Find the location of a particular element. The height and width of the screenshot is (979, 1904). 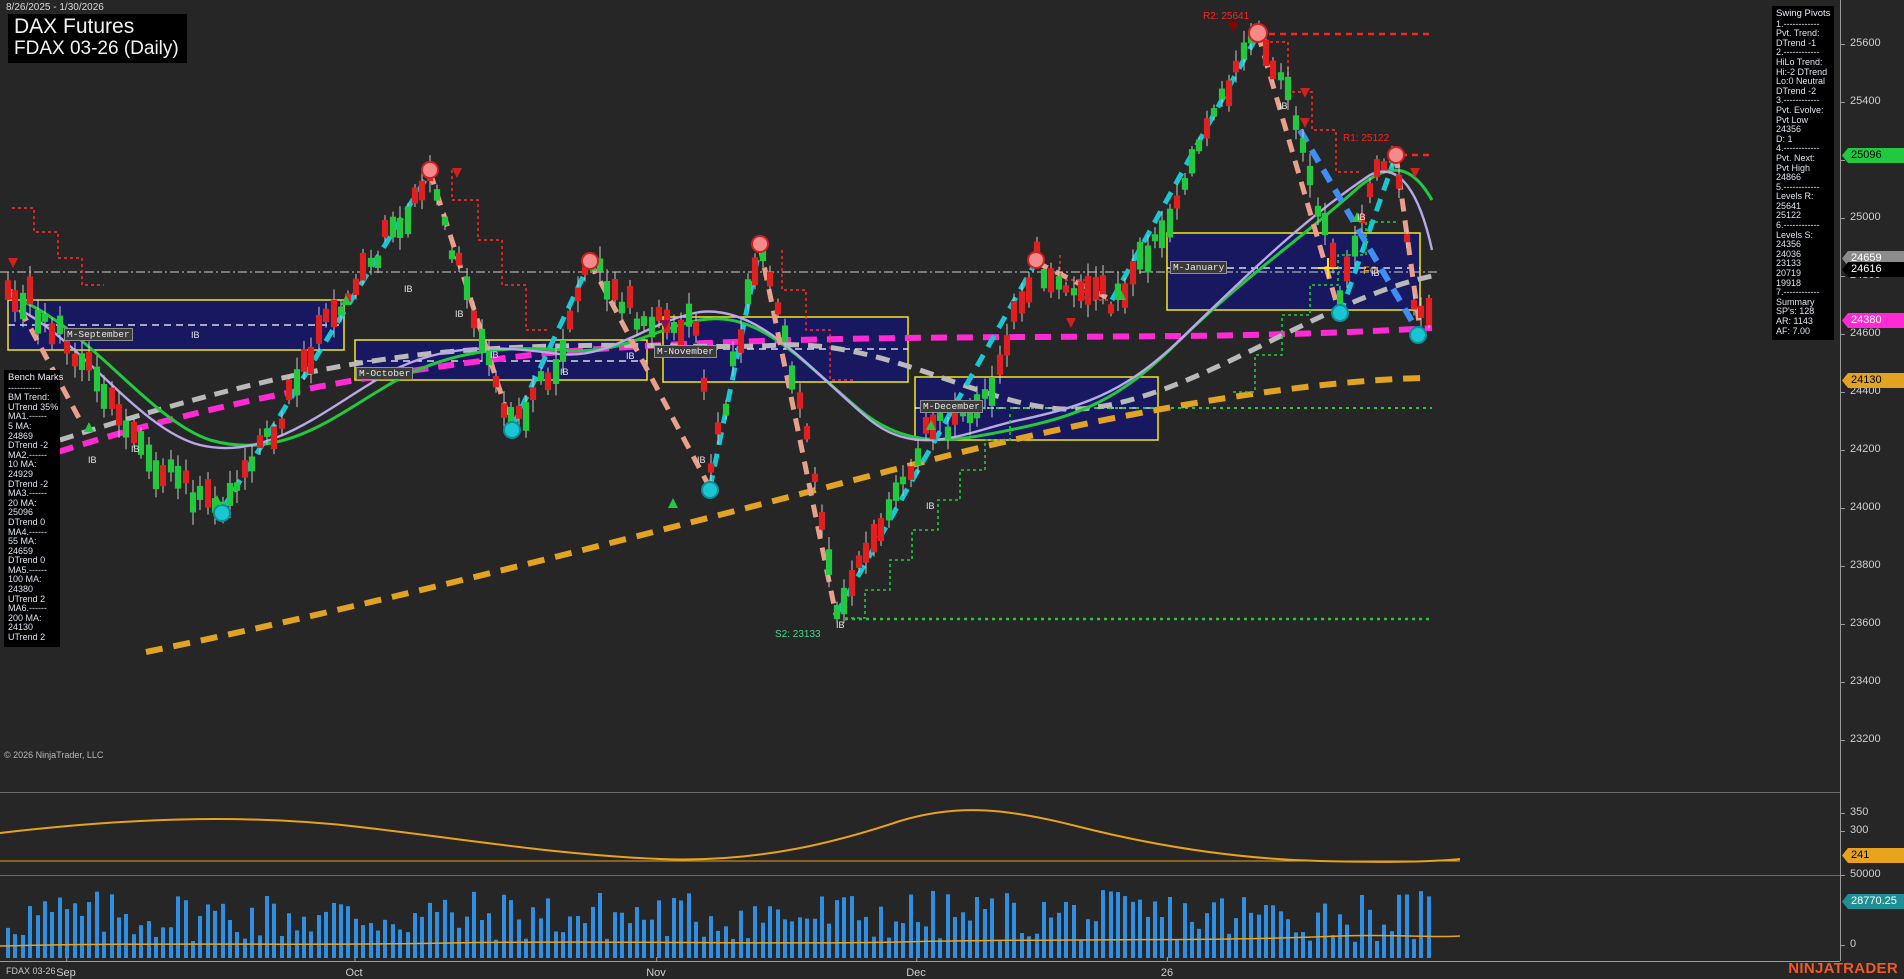

swing-pivots-row-15: Pvt High is located at coordinates (1793, 167).